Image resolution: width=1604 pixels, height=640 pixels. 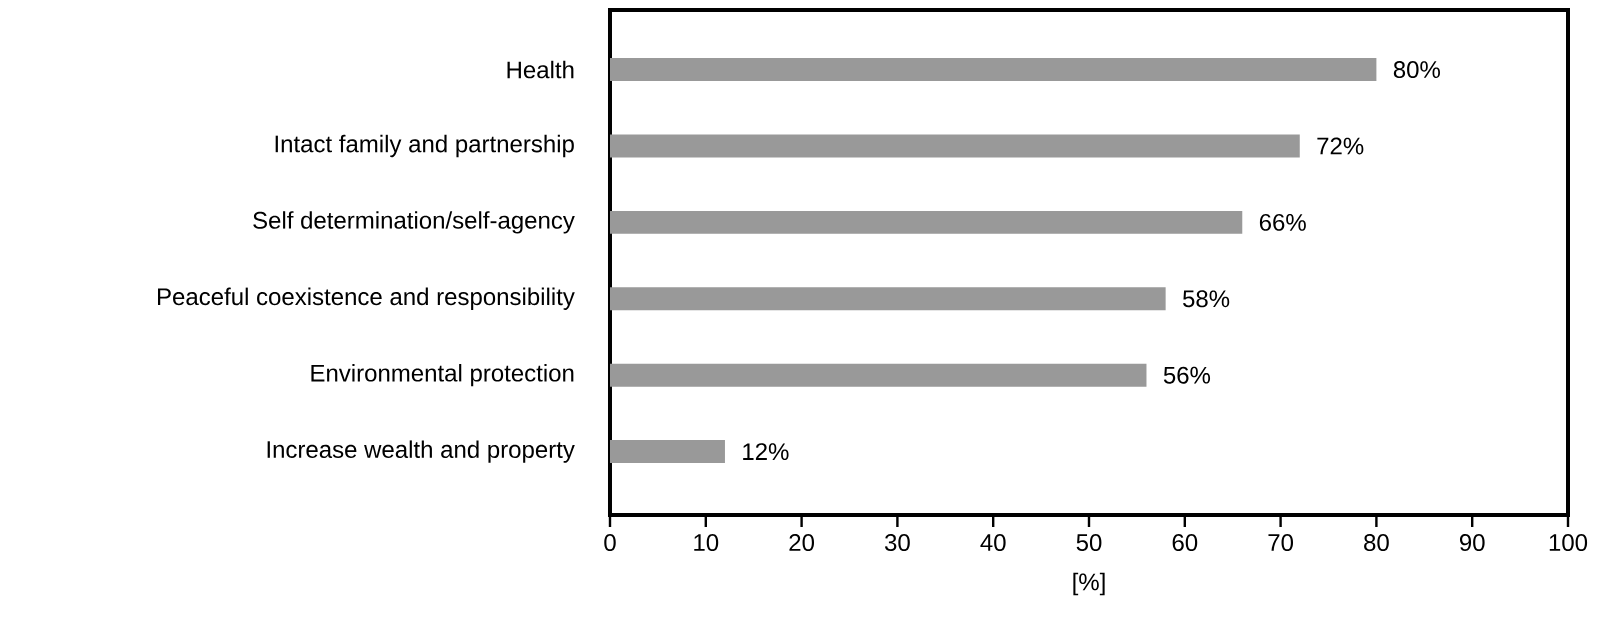 What do you see at coordinates (1281, 543) in the screenshot?
I see `x-tick-label: 70` at bounding box center [1281, 543].